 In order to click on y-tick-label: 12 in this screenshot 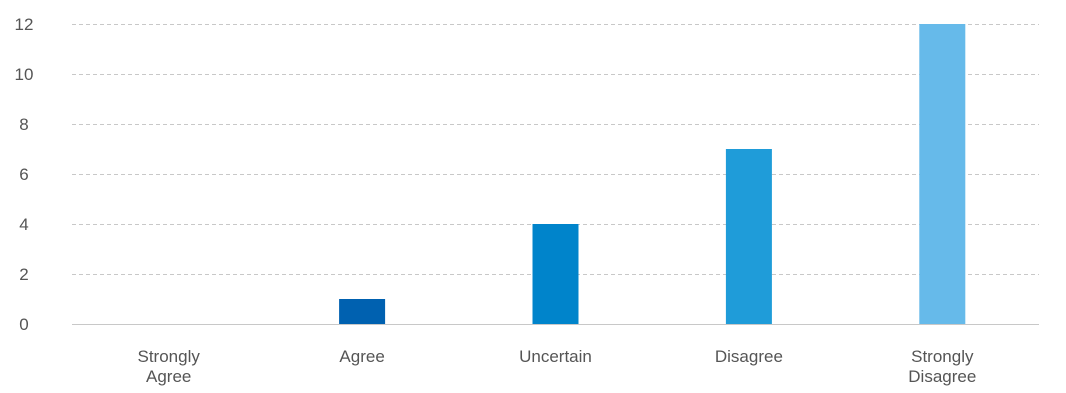, I will do `click(24, 24)`.